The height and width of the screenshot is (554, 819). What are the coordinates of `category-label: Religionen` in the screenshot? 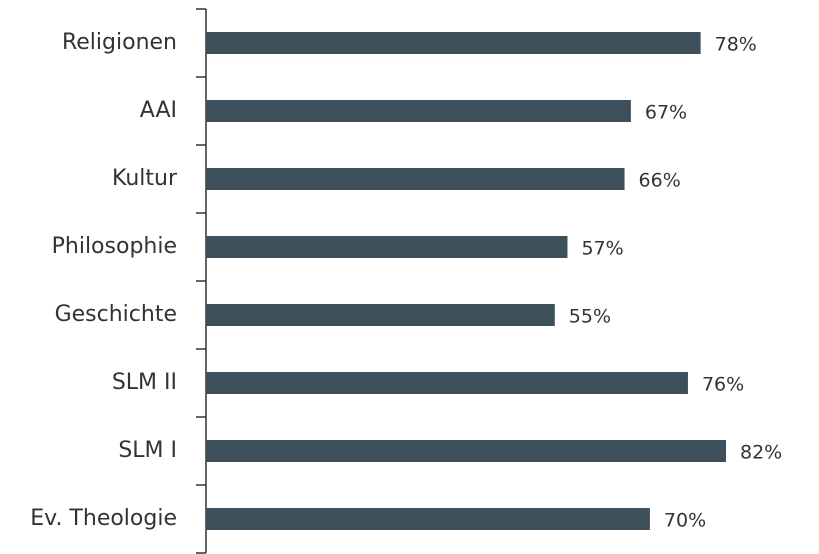 It's located at (119, 42).